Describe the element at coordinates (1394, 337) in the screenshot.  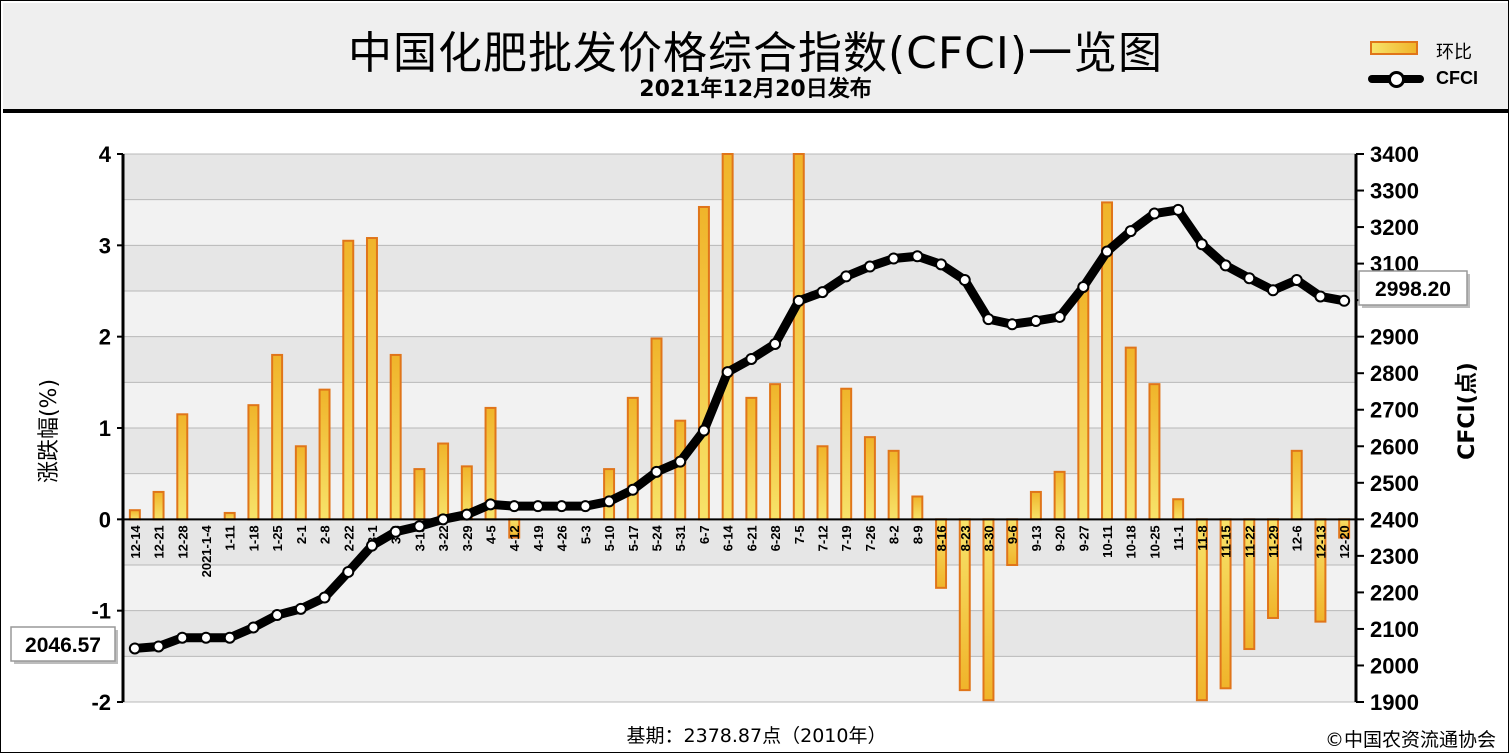
I see `y-right-tick-label: 2900` at that location.